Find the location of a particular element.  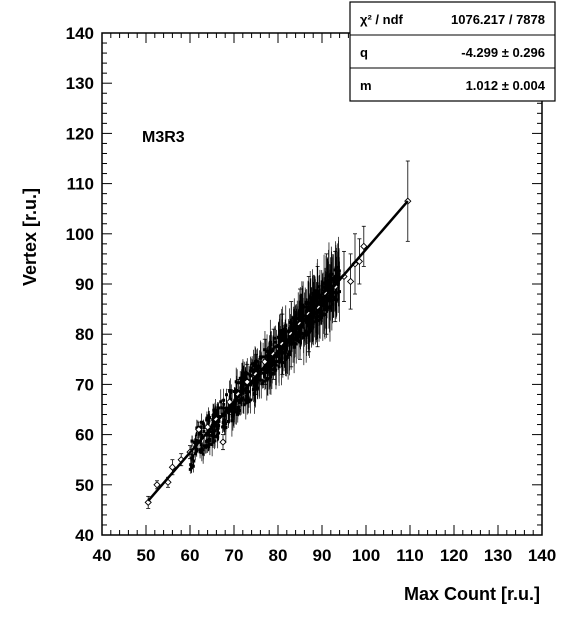

y-tick-label: 90 is located at coordinates (84, 284).